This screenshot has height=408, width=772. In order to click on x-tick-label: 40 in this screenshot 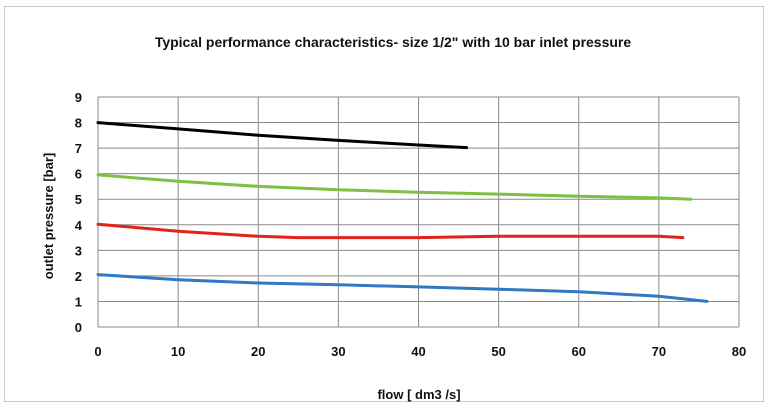, I will do `click(418, 351)`.